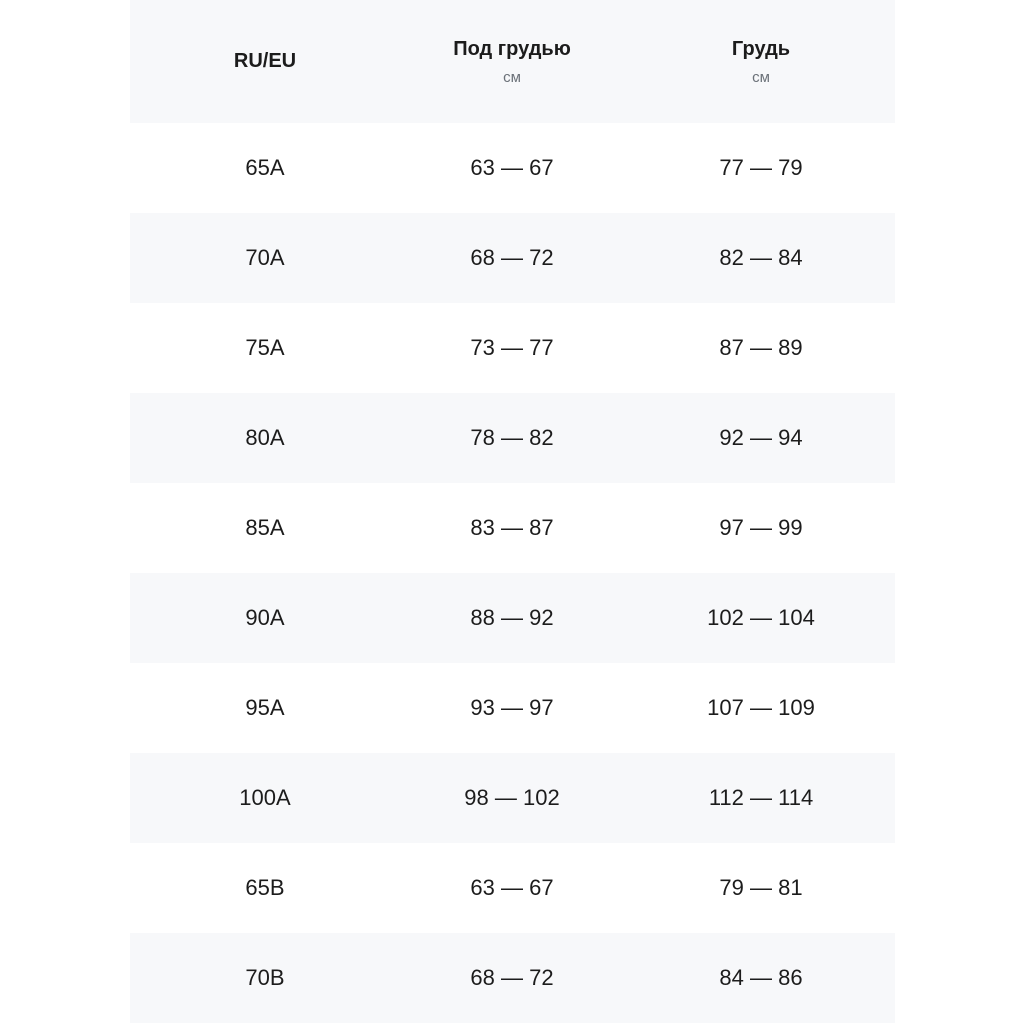 This screenshot has height=1024, width=1024. I want to click on table-cell: 84 — 86, so click(761, 978).